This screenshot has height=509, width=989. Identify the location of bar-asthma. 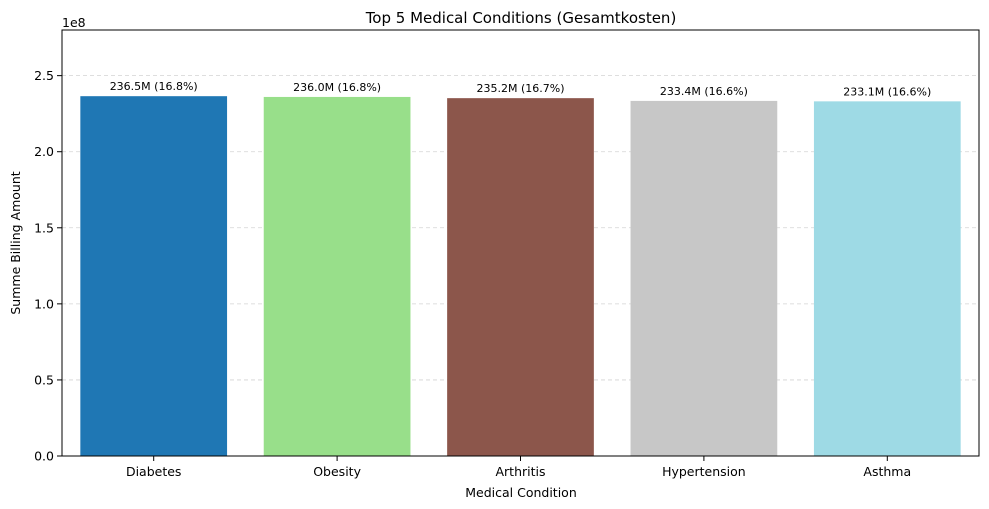
(887, 278).